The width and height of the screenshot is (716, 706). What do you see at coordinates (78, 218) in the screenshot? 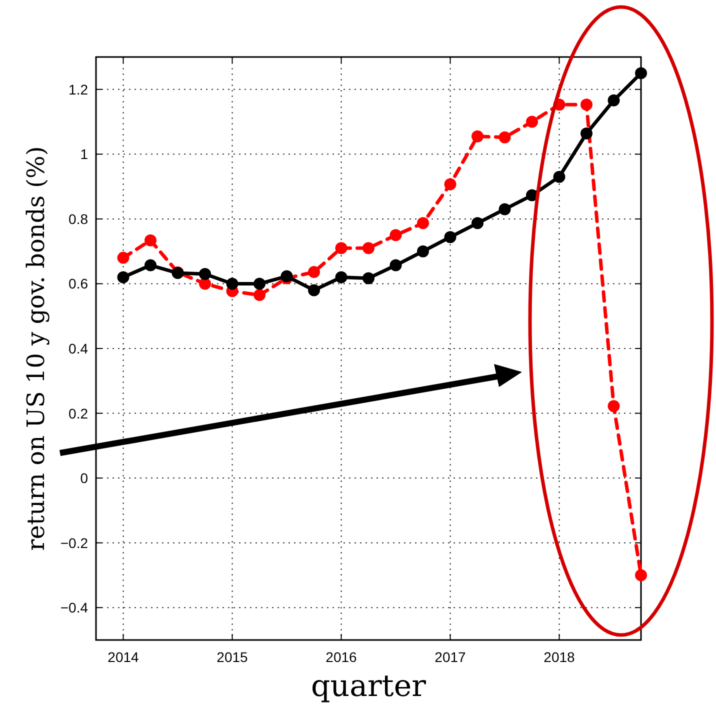
I see `y-tick-label: 0.8` at bounding box center [78, 218].